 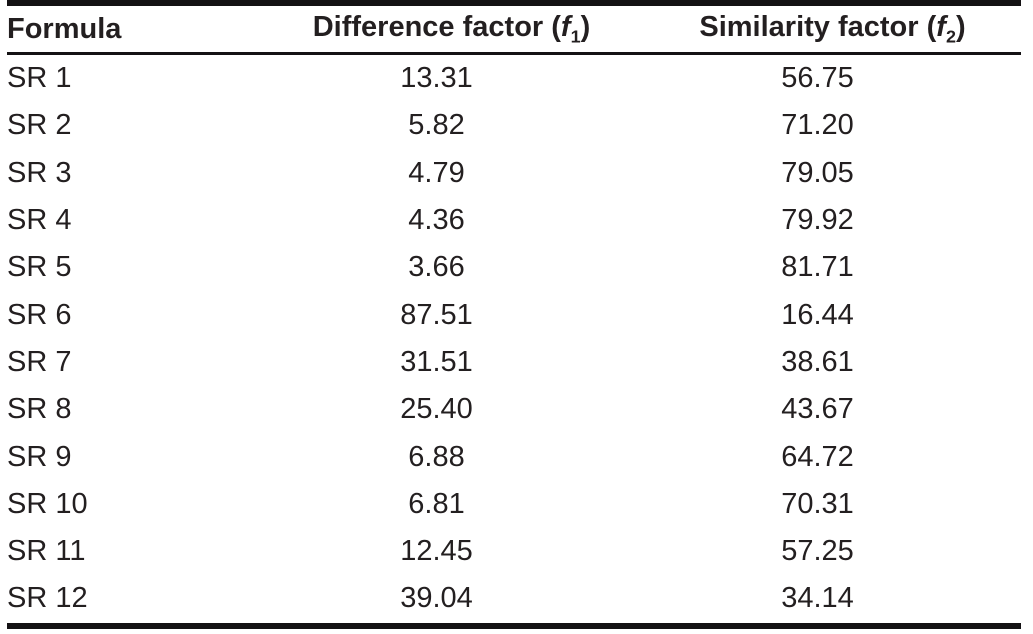 What do you see at coordinates (514, 456) in the screenshot?
I see `table-row: SR 9 6.88 64.72` at bounding box center [514, 456].